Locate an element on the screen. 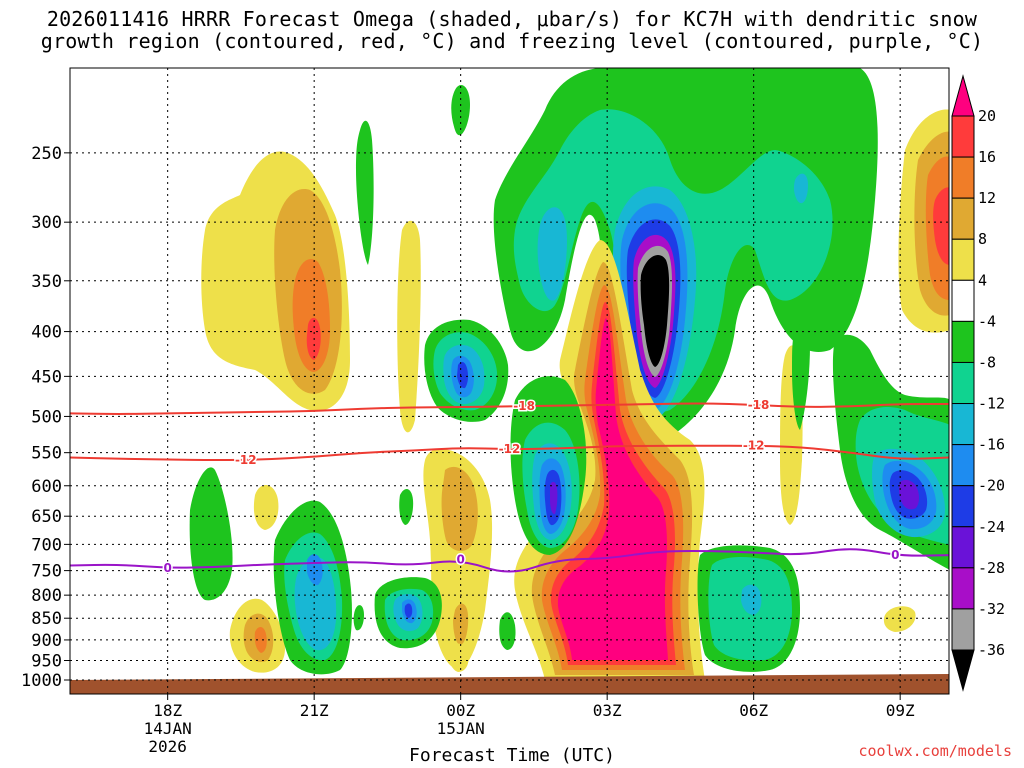 Image resolution: width=1024 pixels, height=768 pixels. colorbar-label-0: 20 is located at coordinates (987, 116).